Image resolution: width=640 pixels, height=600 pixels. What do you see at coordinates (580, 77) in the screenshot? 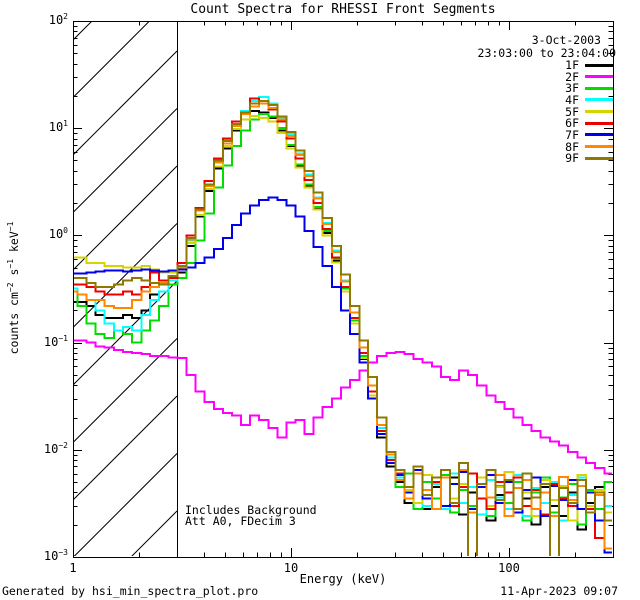
I see `legend-item-2F: 2F` at bounding box center [580, 77].